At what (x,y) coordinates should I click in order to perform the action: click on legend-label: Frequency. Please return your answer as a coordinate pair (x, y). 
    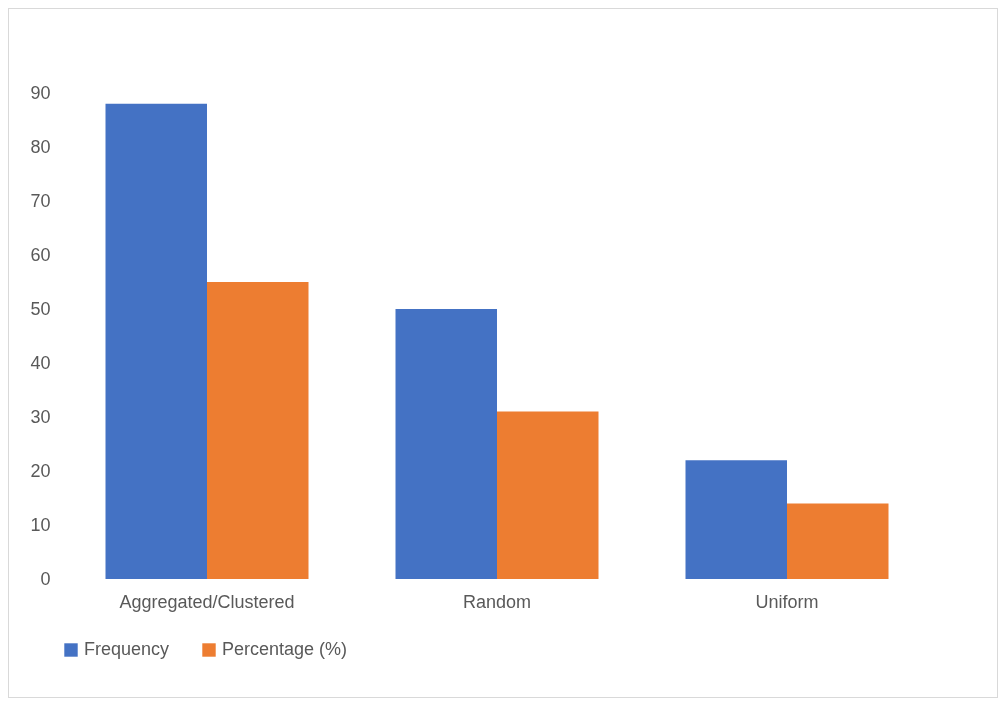
    Looking at the image, I should click on (127, 649).